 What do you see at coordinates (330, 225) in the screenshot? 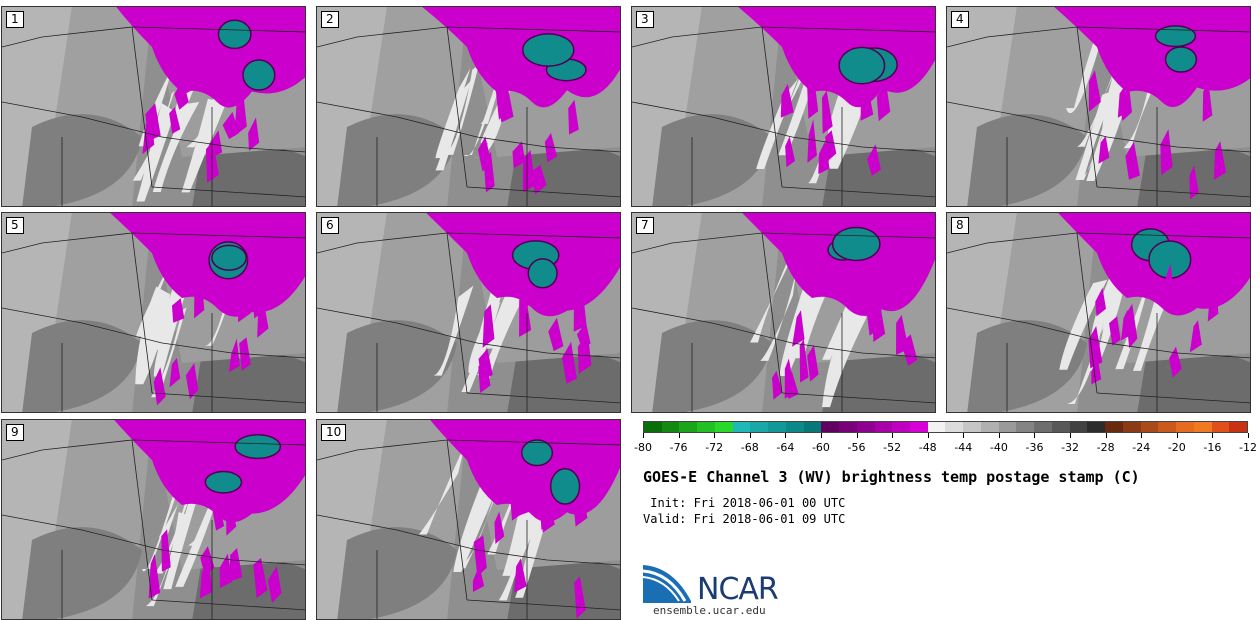
I see `panel-number: 6` at bounding box center [330, 225].